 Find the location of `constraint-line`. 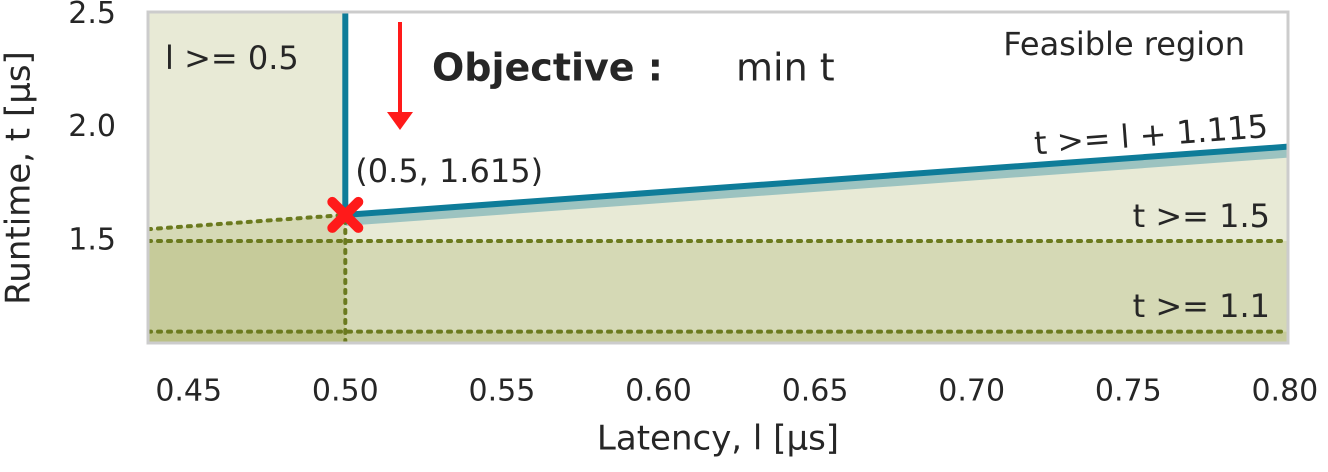

constraint-line is located at coordinates (248, 222).